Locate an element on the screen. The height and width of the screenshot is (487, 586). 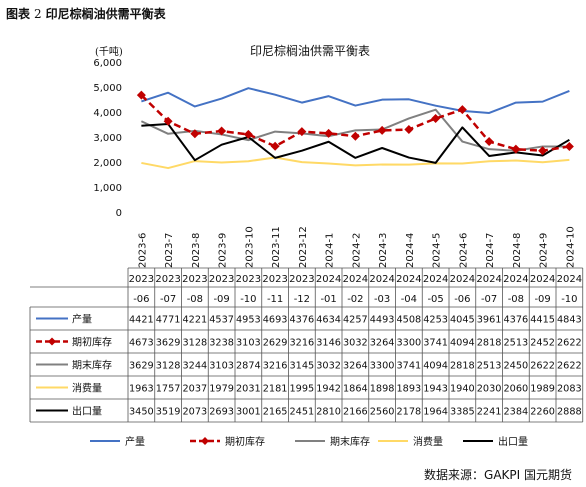
table-cell-value: 3264 is located at coordinates (382, 343).